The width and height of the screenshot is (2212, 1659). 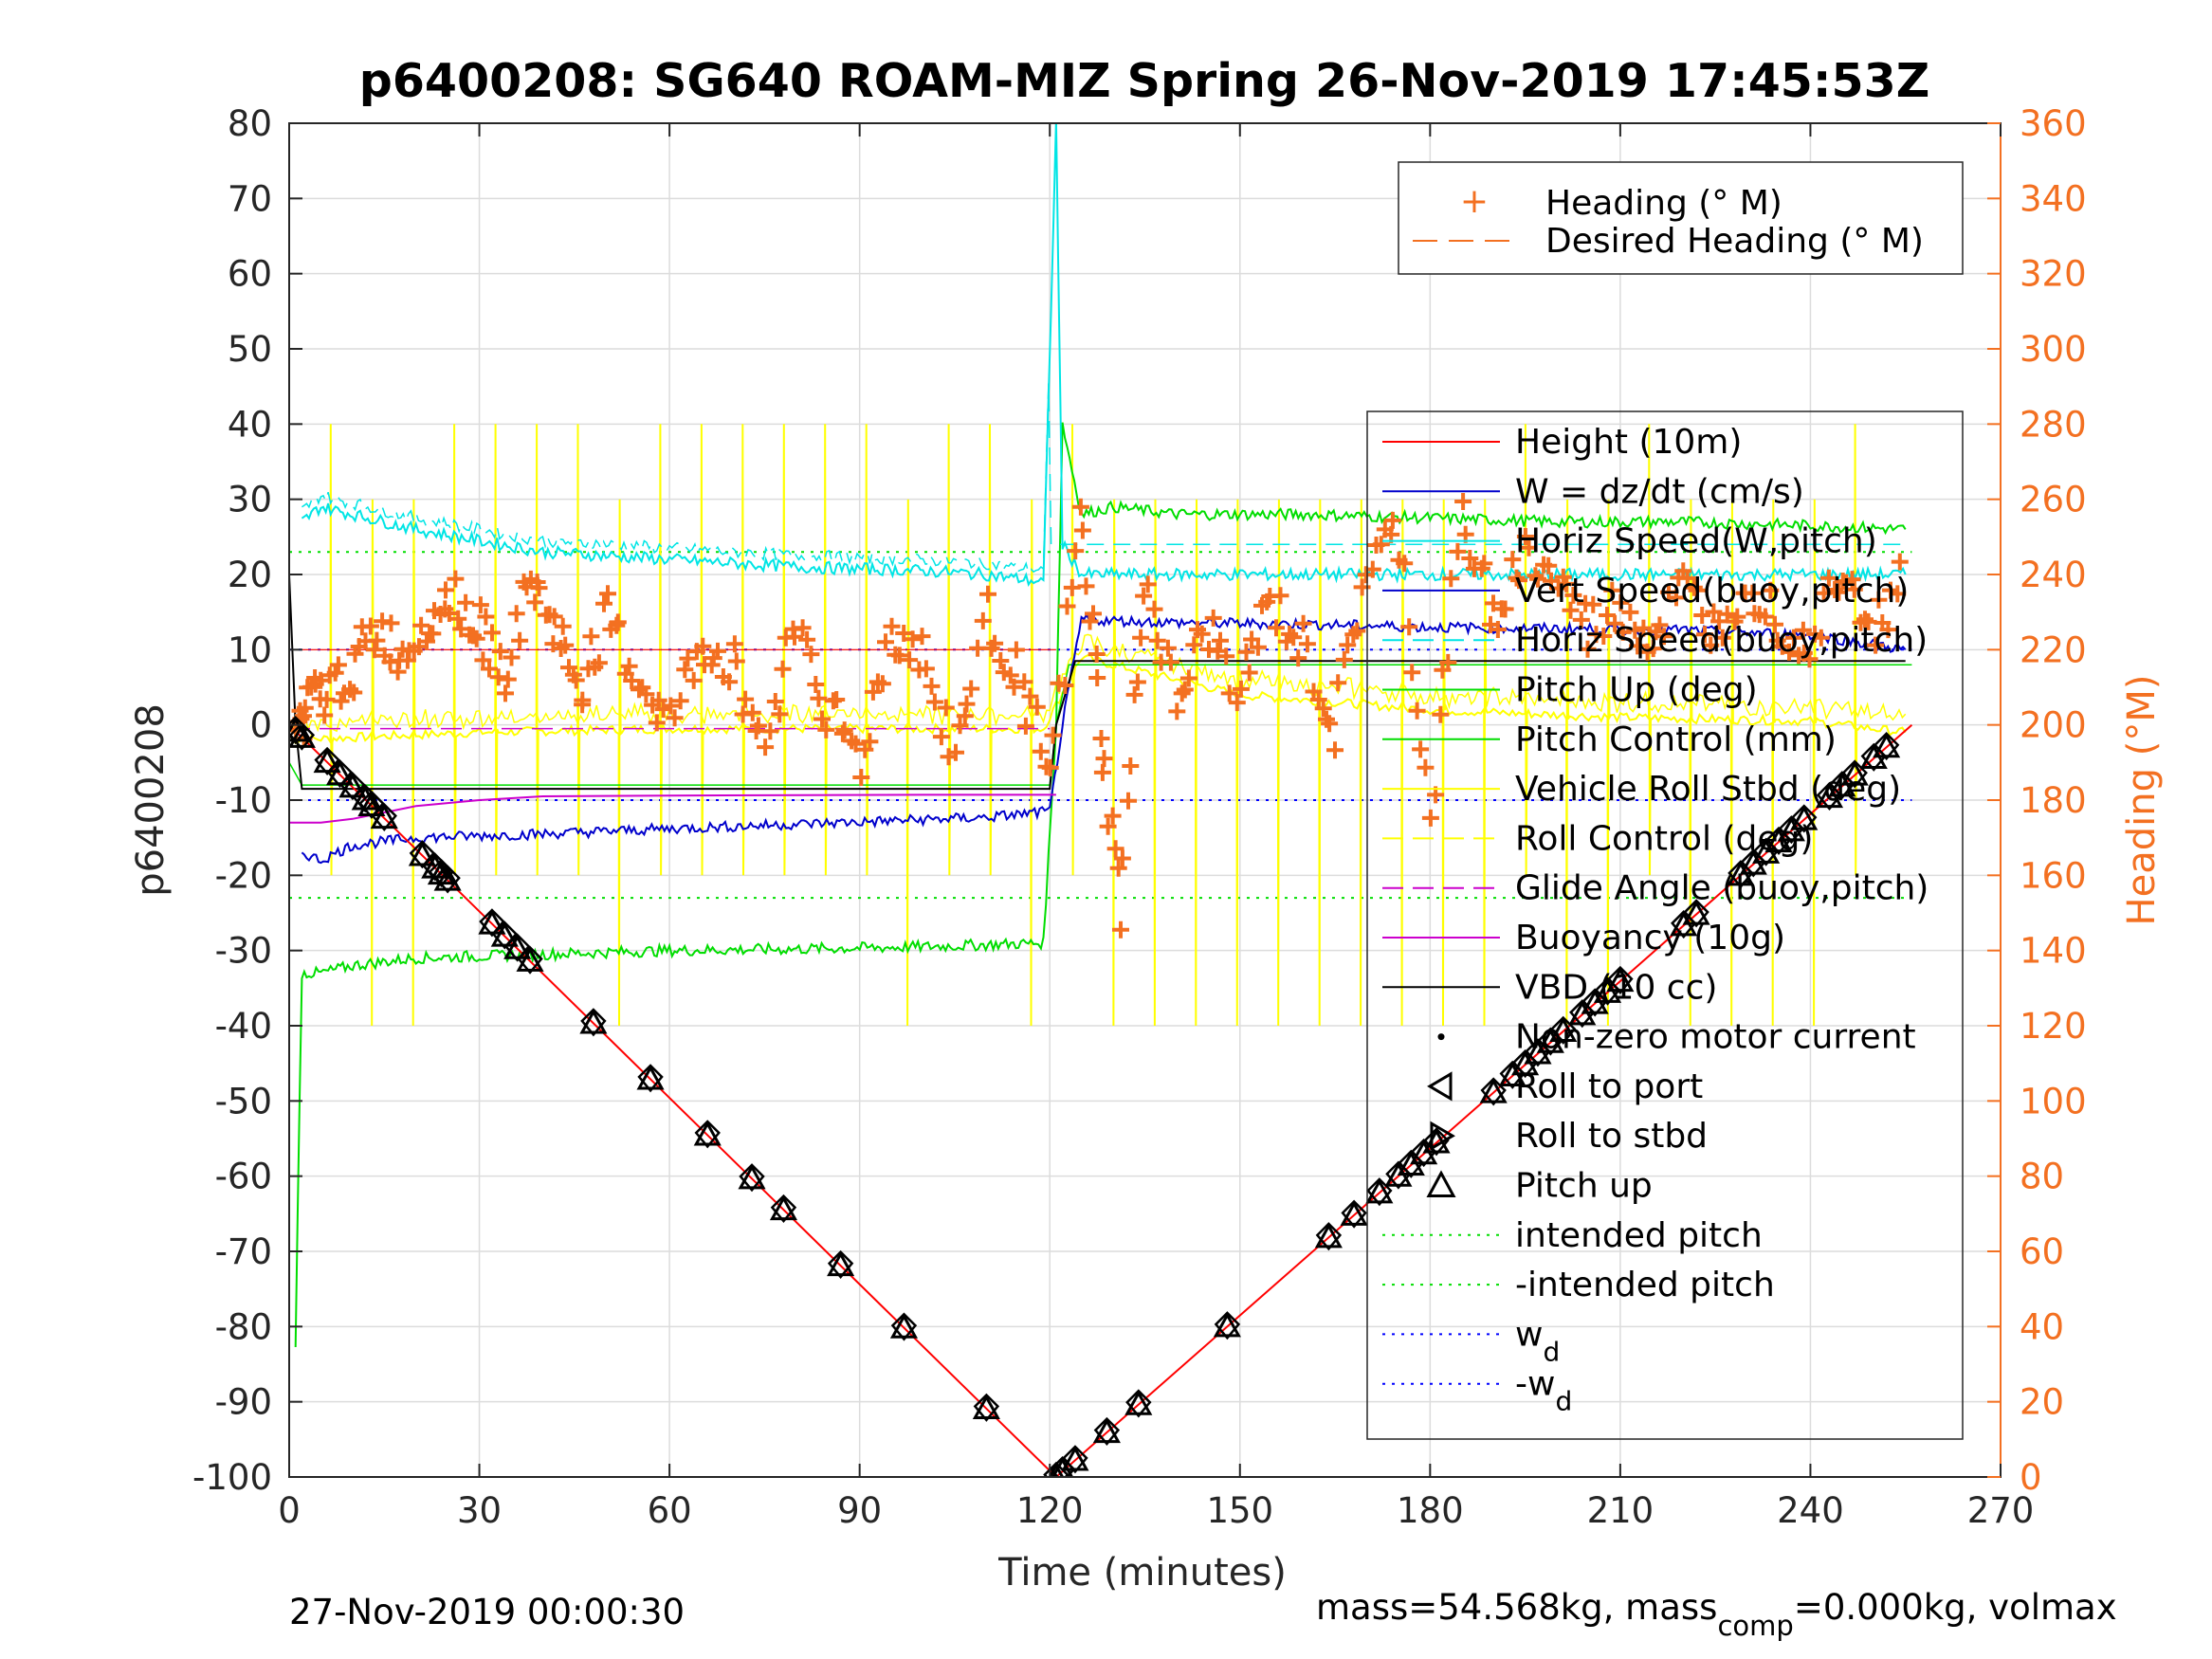 What do you see at coordinates (1609, 1086) in the screenshot?
I see `legend-entry-label: Roll to port` at bounding box center [1609, 1086].